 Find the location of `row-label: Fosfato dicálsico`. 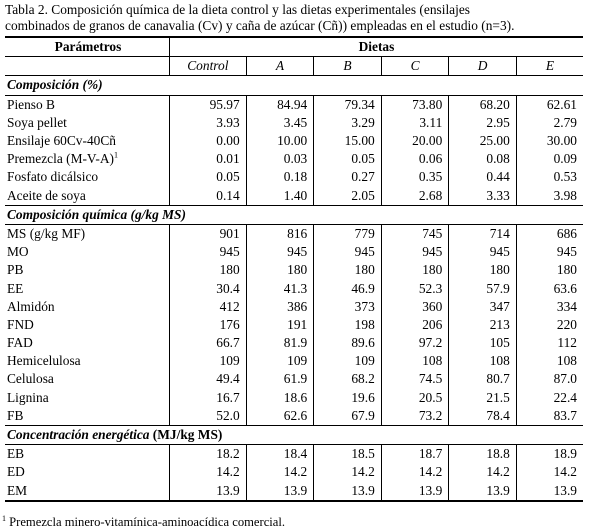

row-label: Fosfato dicálsico is located at coordinates (87, 177).